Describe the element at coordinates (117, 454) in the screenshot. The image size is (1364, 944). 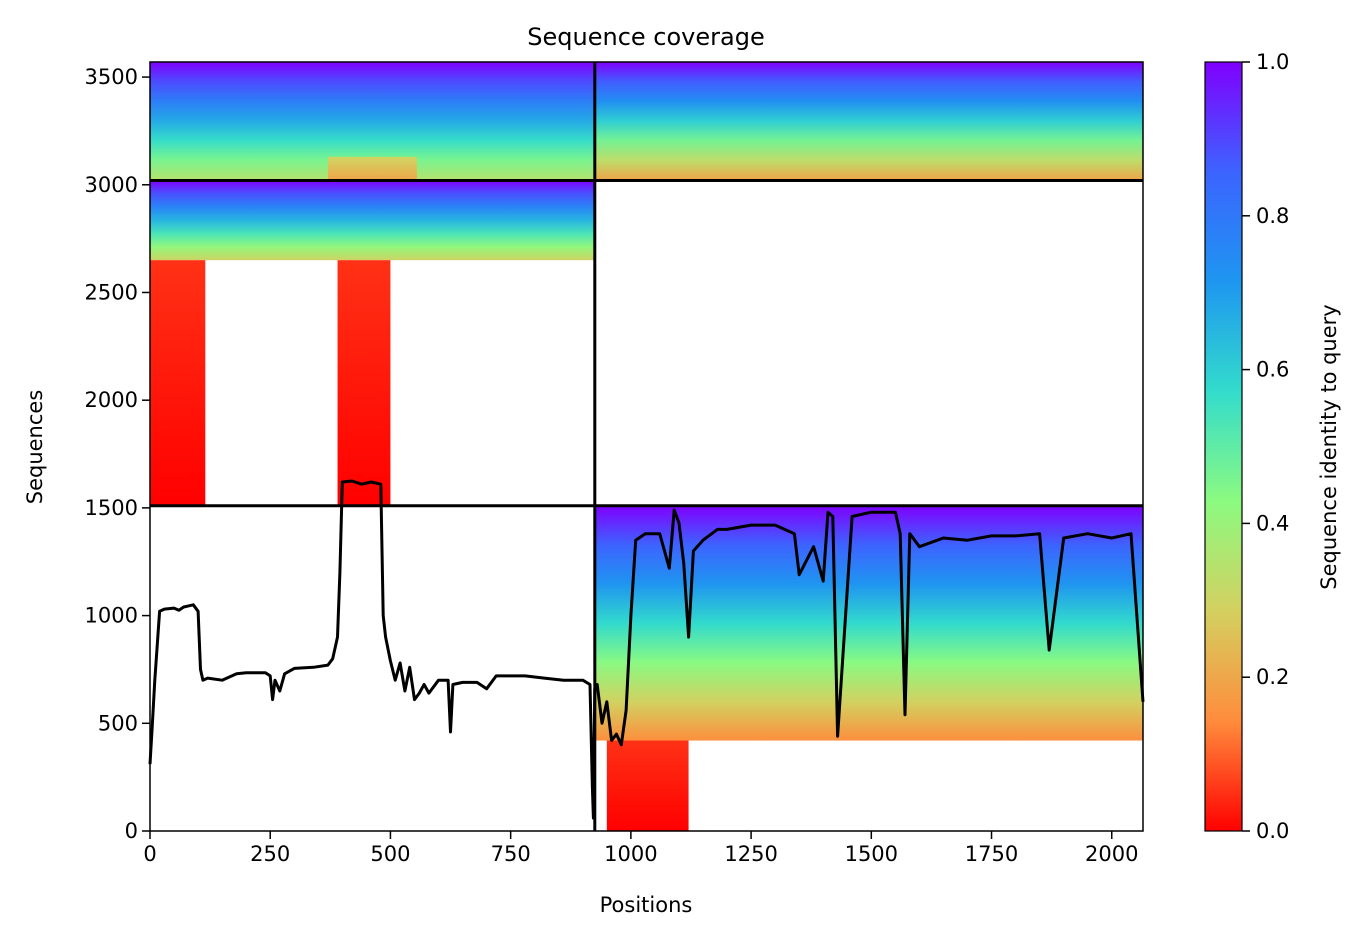
I see `y-axis-ticks: 0 500 1000 1500 2000 2500 3000 3500` at that location.